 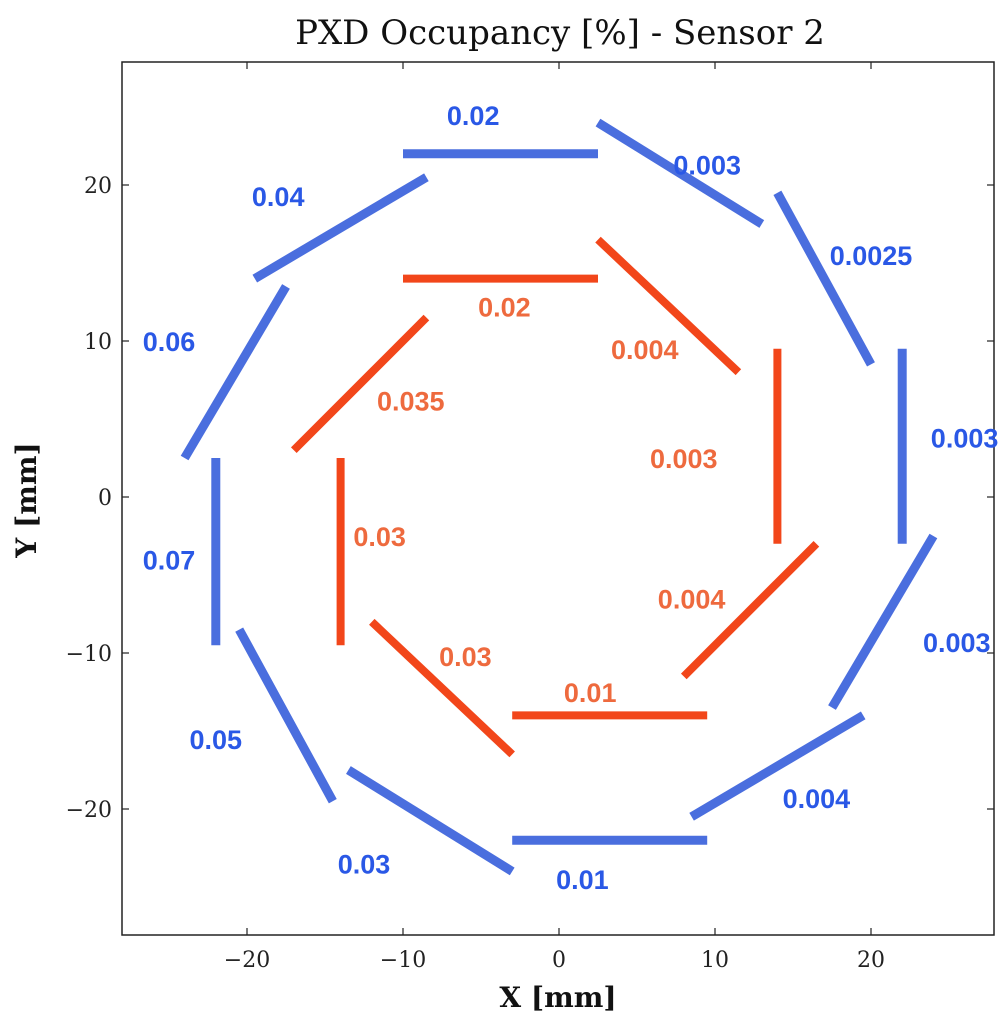 What do you see at coordinates (98, 186) in the screenshot?
I see `y-tick-label: 20` at bounding box center [98, 186].